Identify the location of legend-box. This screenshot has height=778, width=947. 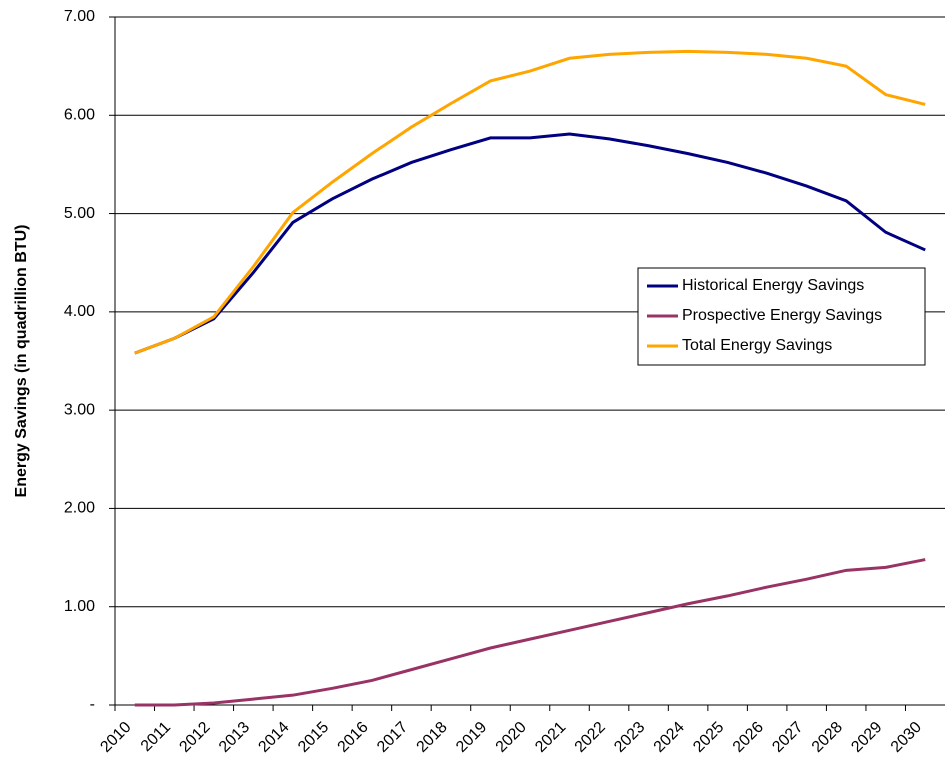
(781, 316).